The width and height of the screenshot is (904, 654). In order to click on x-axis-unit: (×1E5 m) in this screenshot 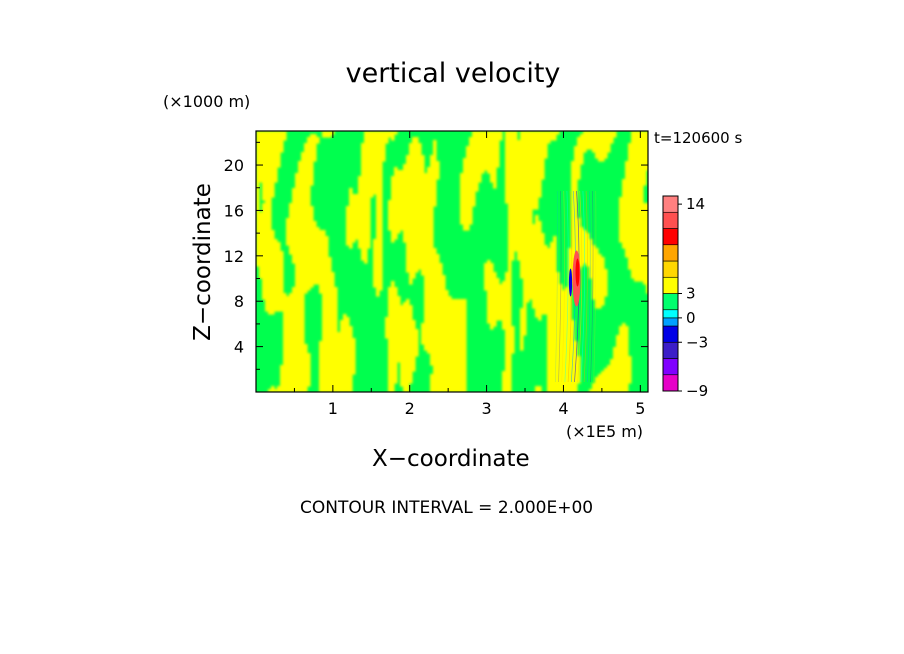, I will do `click(605, 431)`.